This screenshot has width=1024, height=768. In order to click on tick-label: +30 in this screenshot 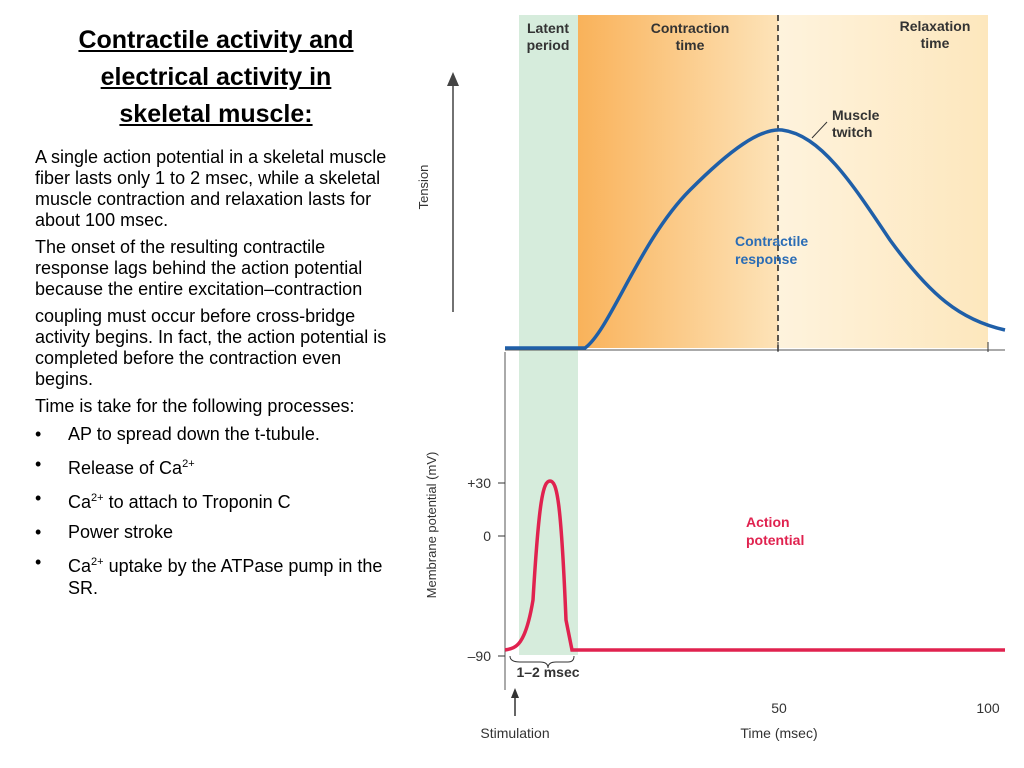, I will do `click(479, 483)`.